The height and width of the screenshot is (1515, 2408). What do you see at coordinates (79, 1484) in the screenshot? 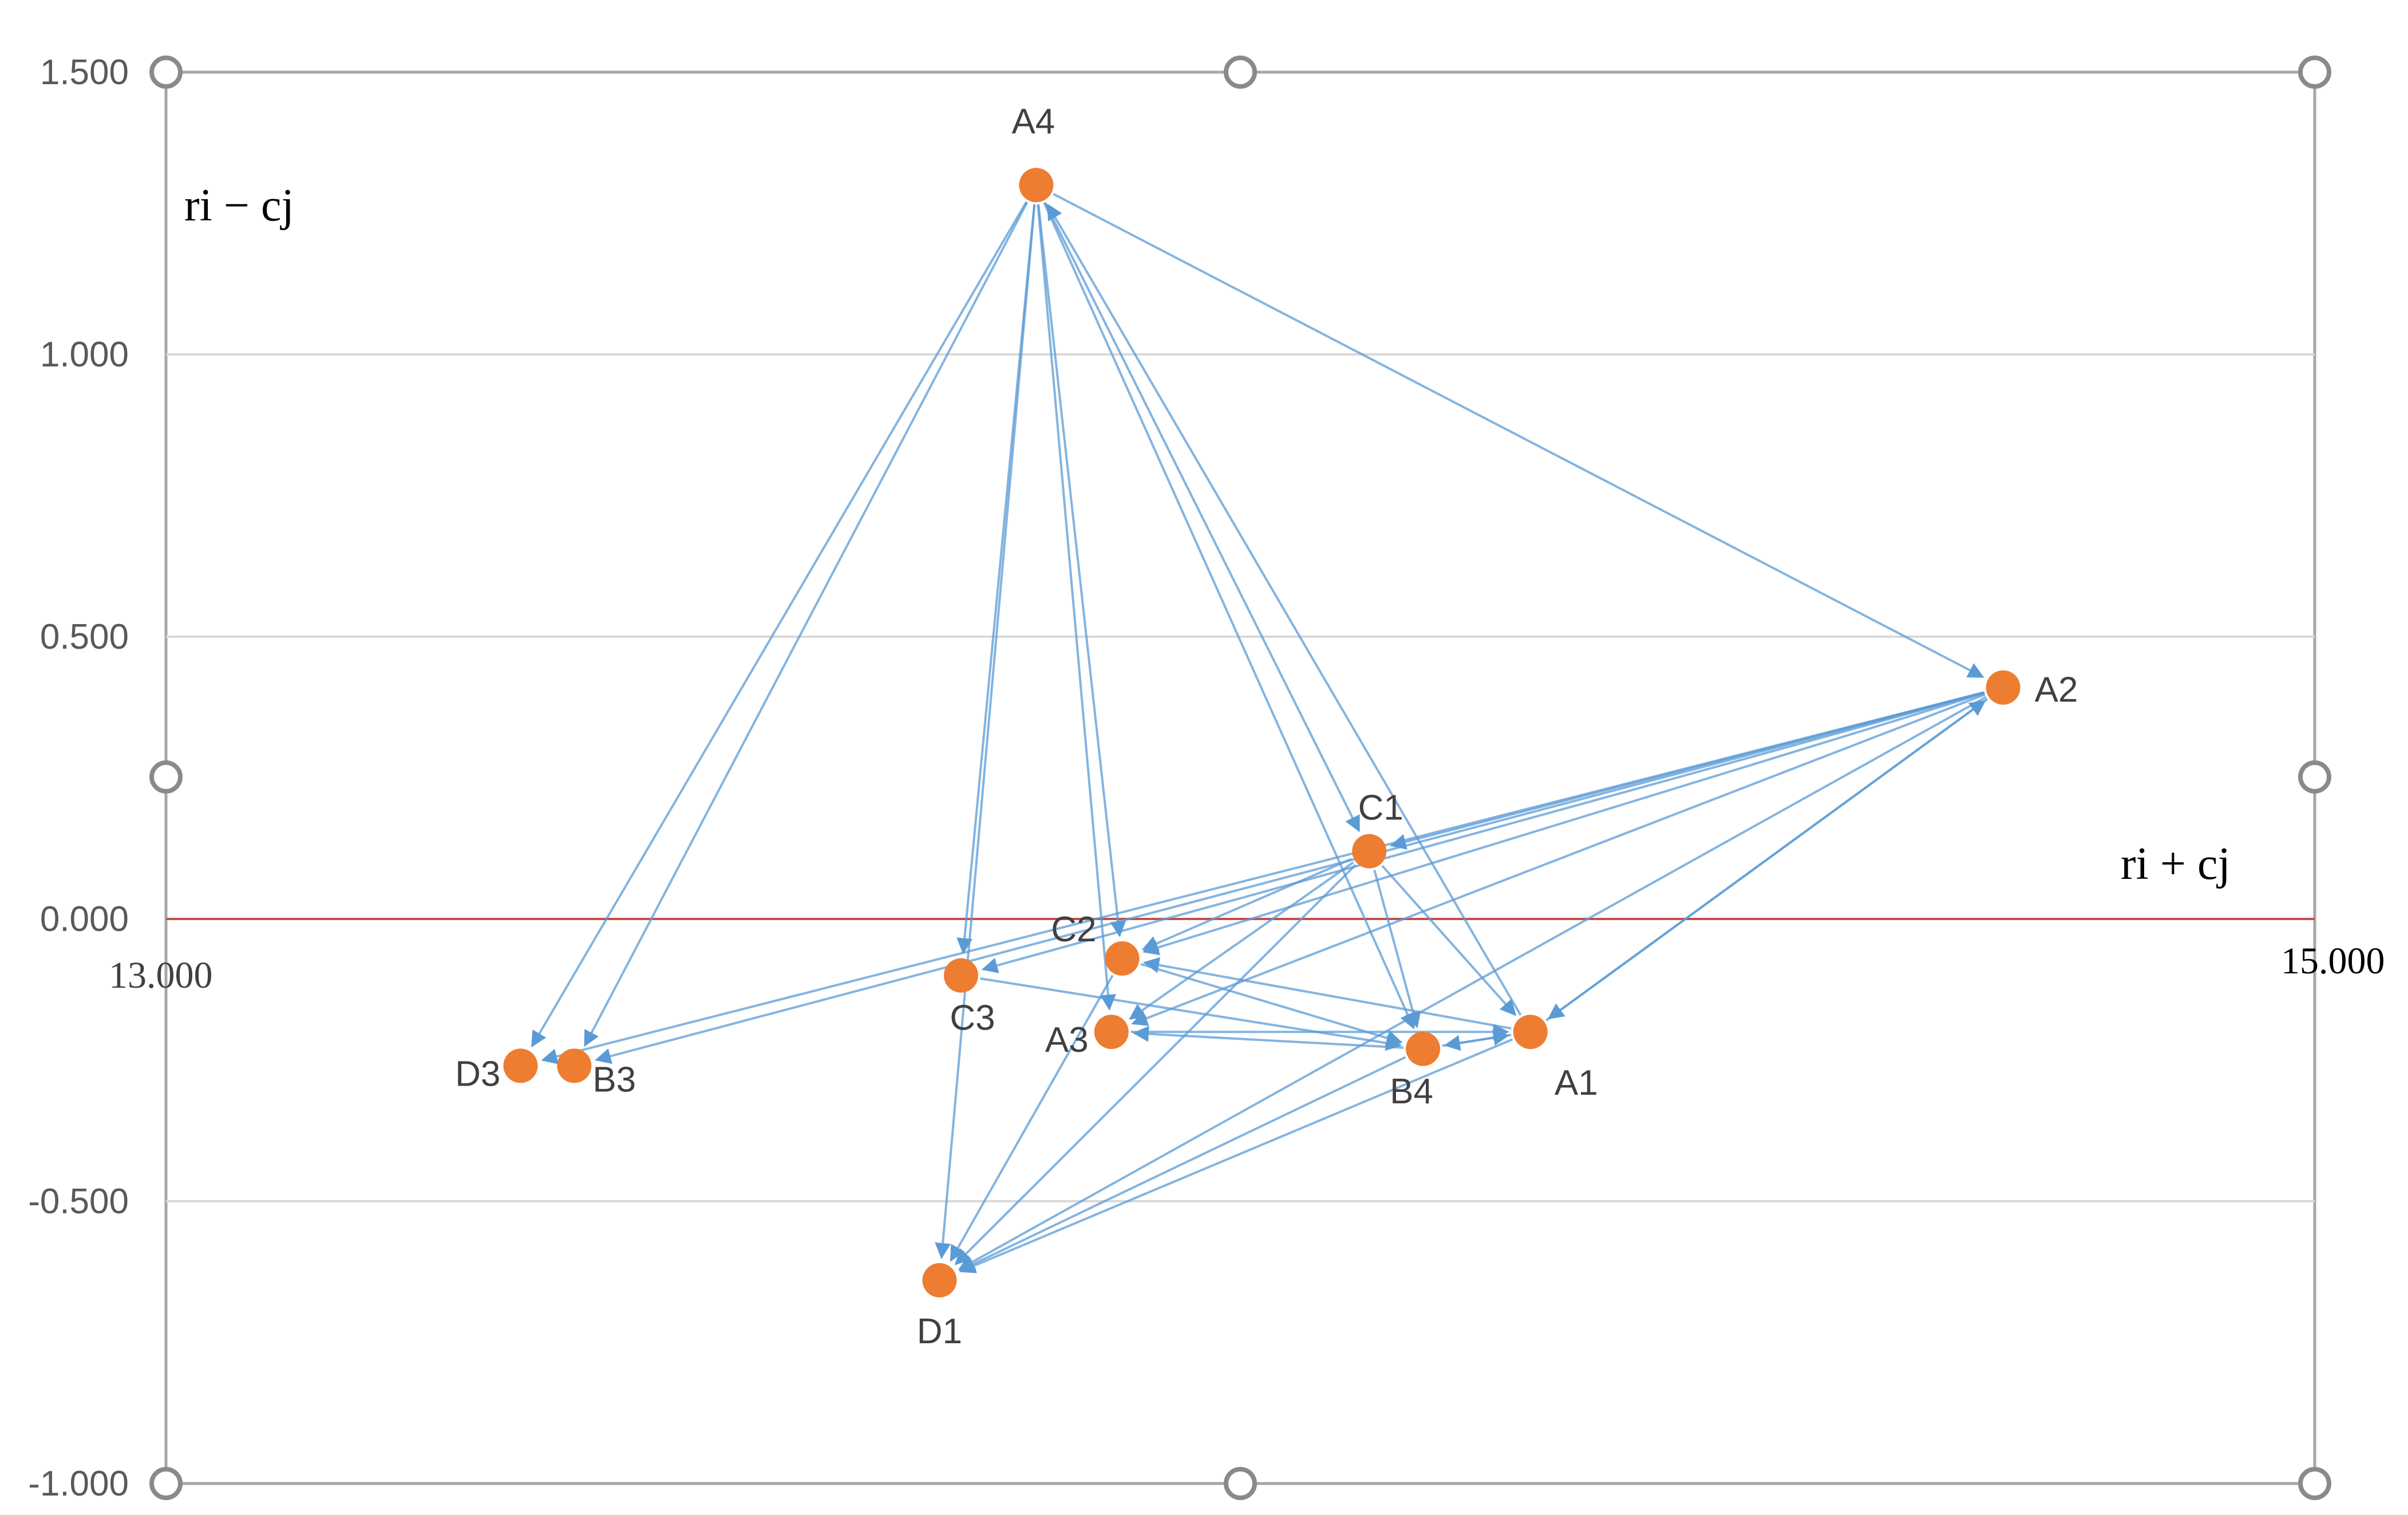
I see `y-tick-label: -1.000` at bounding box center [79, 1484].